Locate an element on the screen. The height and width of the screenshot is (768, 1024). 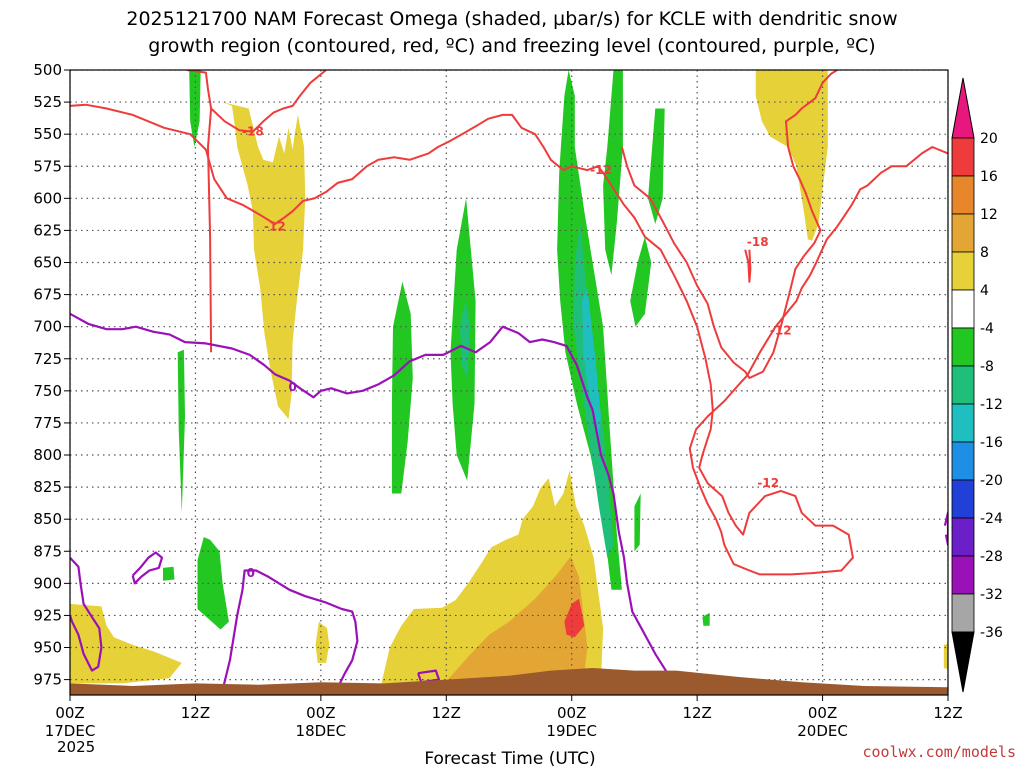
y-tick-label: 775 is located at coordinates (47, 423).